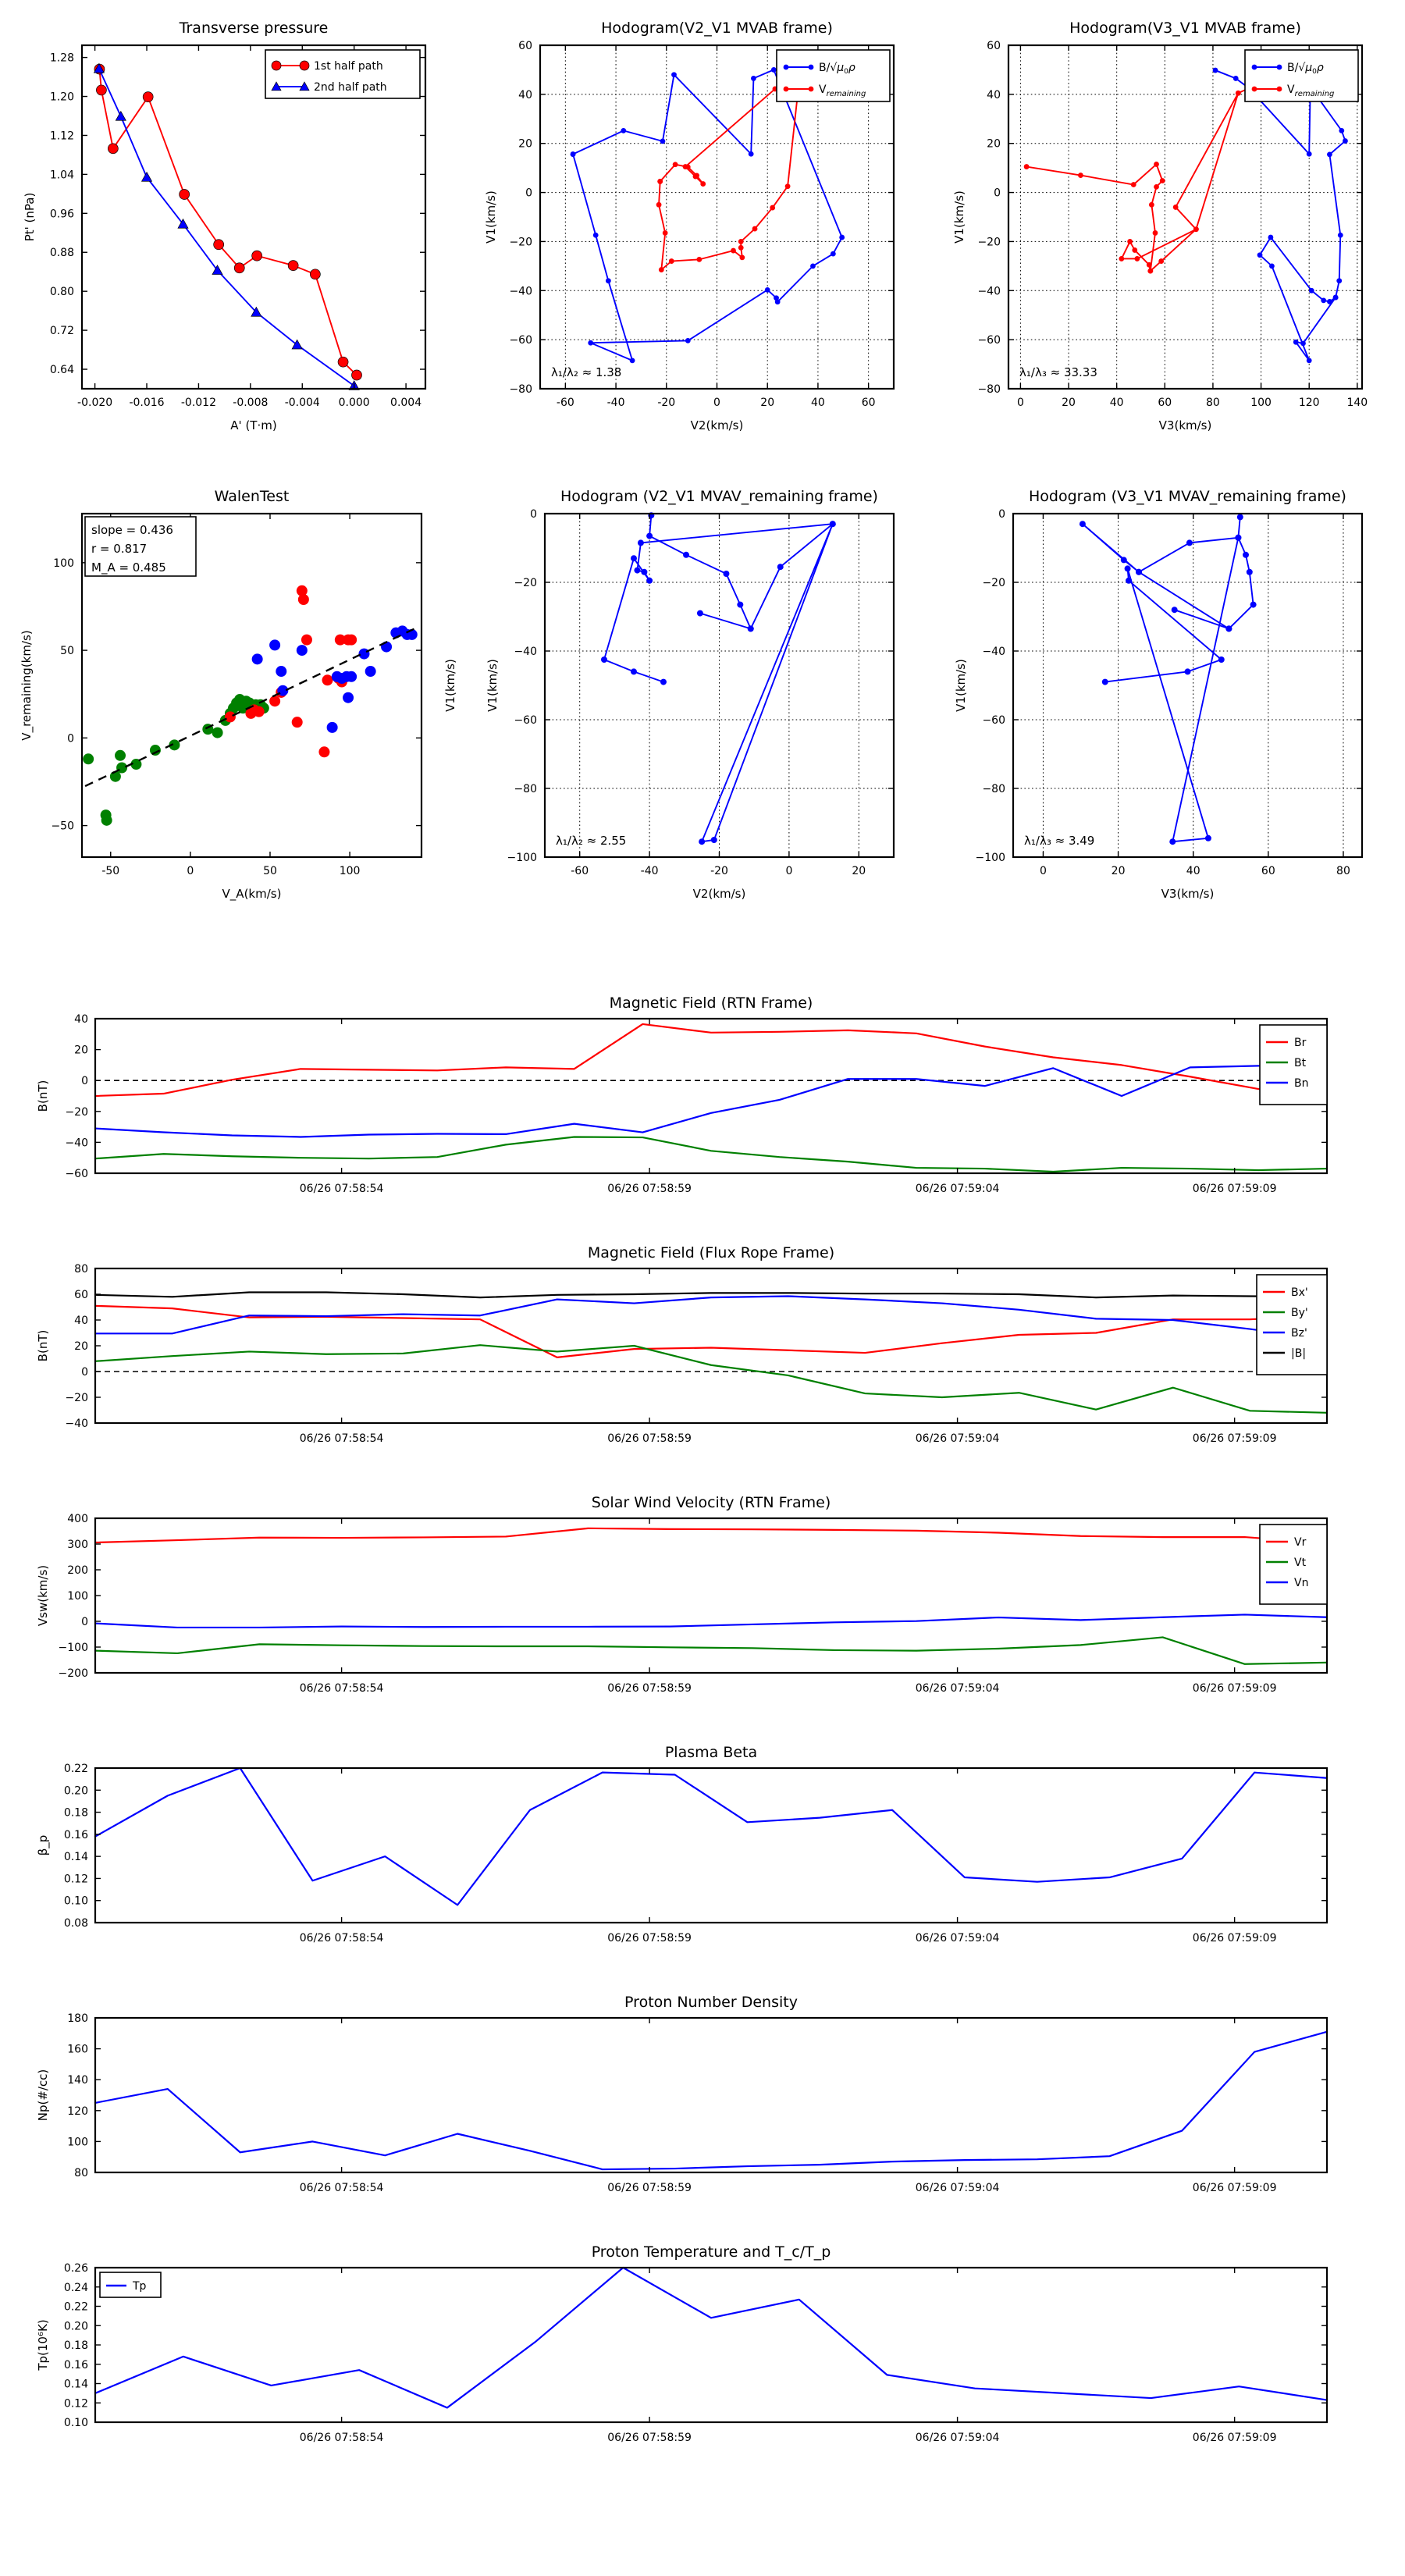 This screenshot has width=1405, height=2576. I want to click on series-Bx', so click(712, 1331).